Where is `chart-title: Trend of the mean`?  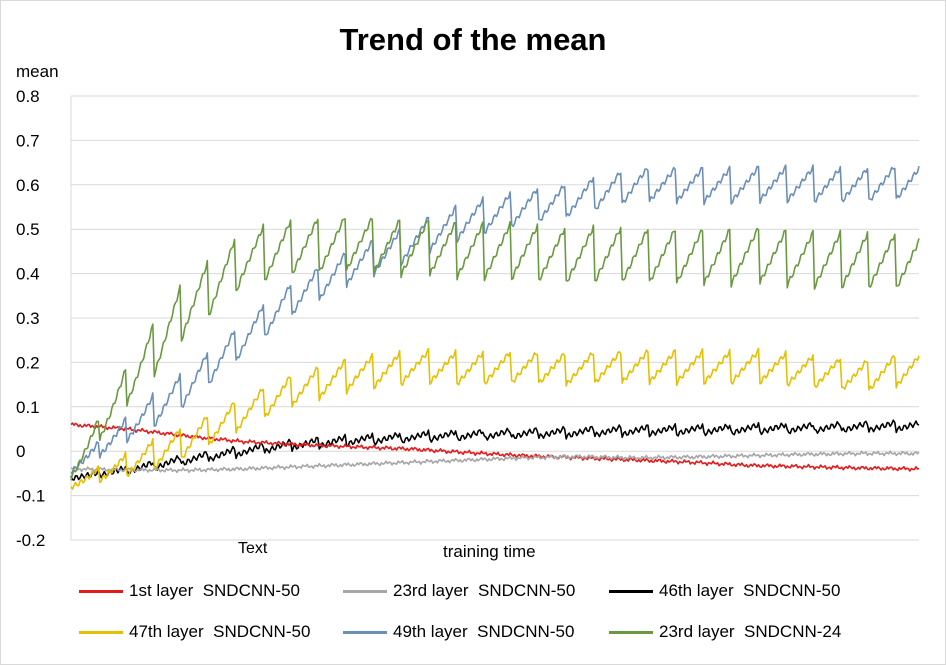 chart-title: Trend of the mean is located at coordinates (473, 39).